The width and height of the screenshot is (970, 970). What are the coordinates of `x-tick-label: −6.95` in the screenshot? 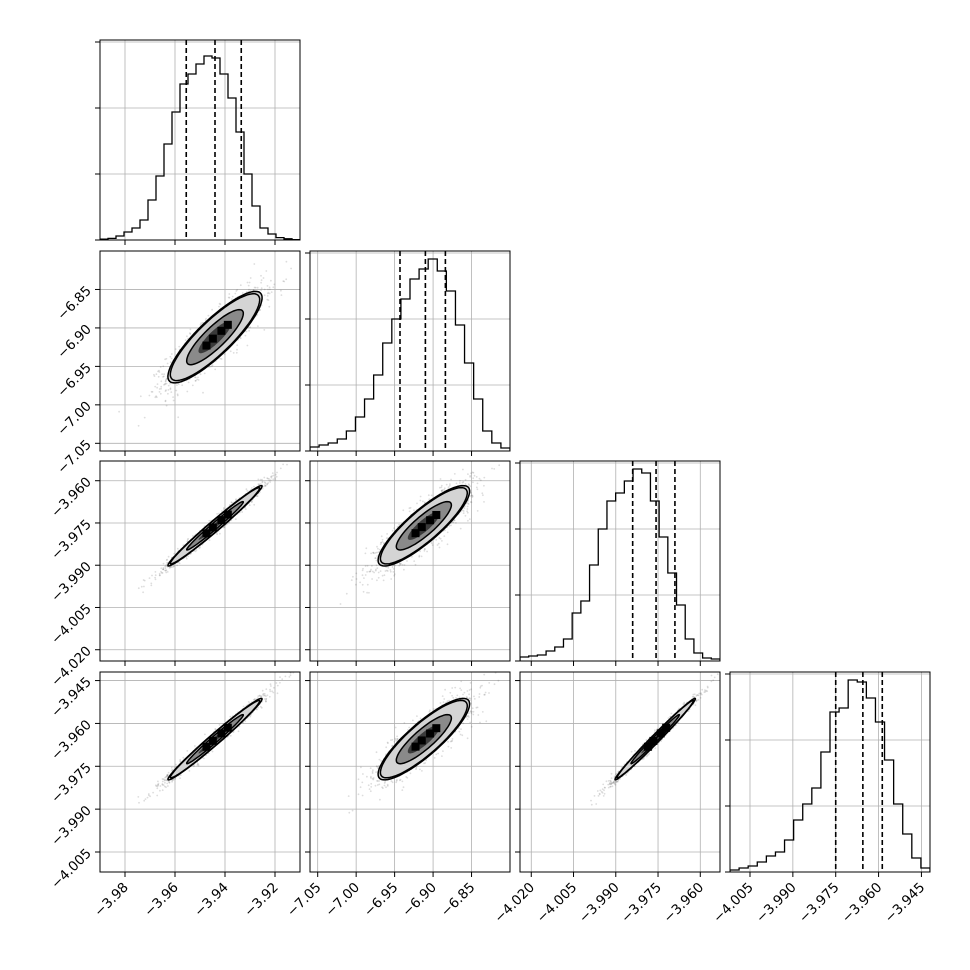 It's located at (381, 900).